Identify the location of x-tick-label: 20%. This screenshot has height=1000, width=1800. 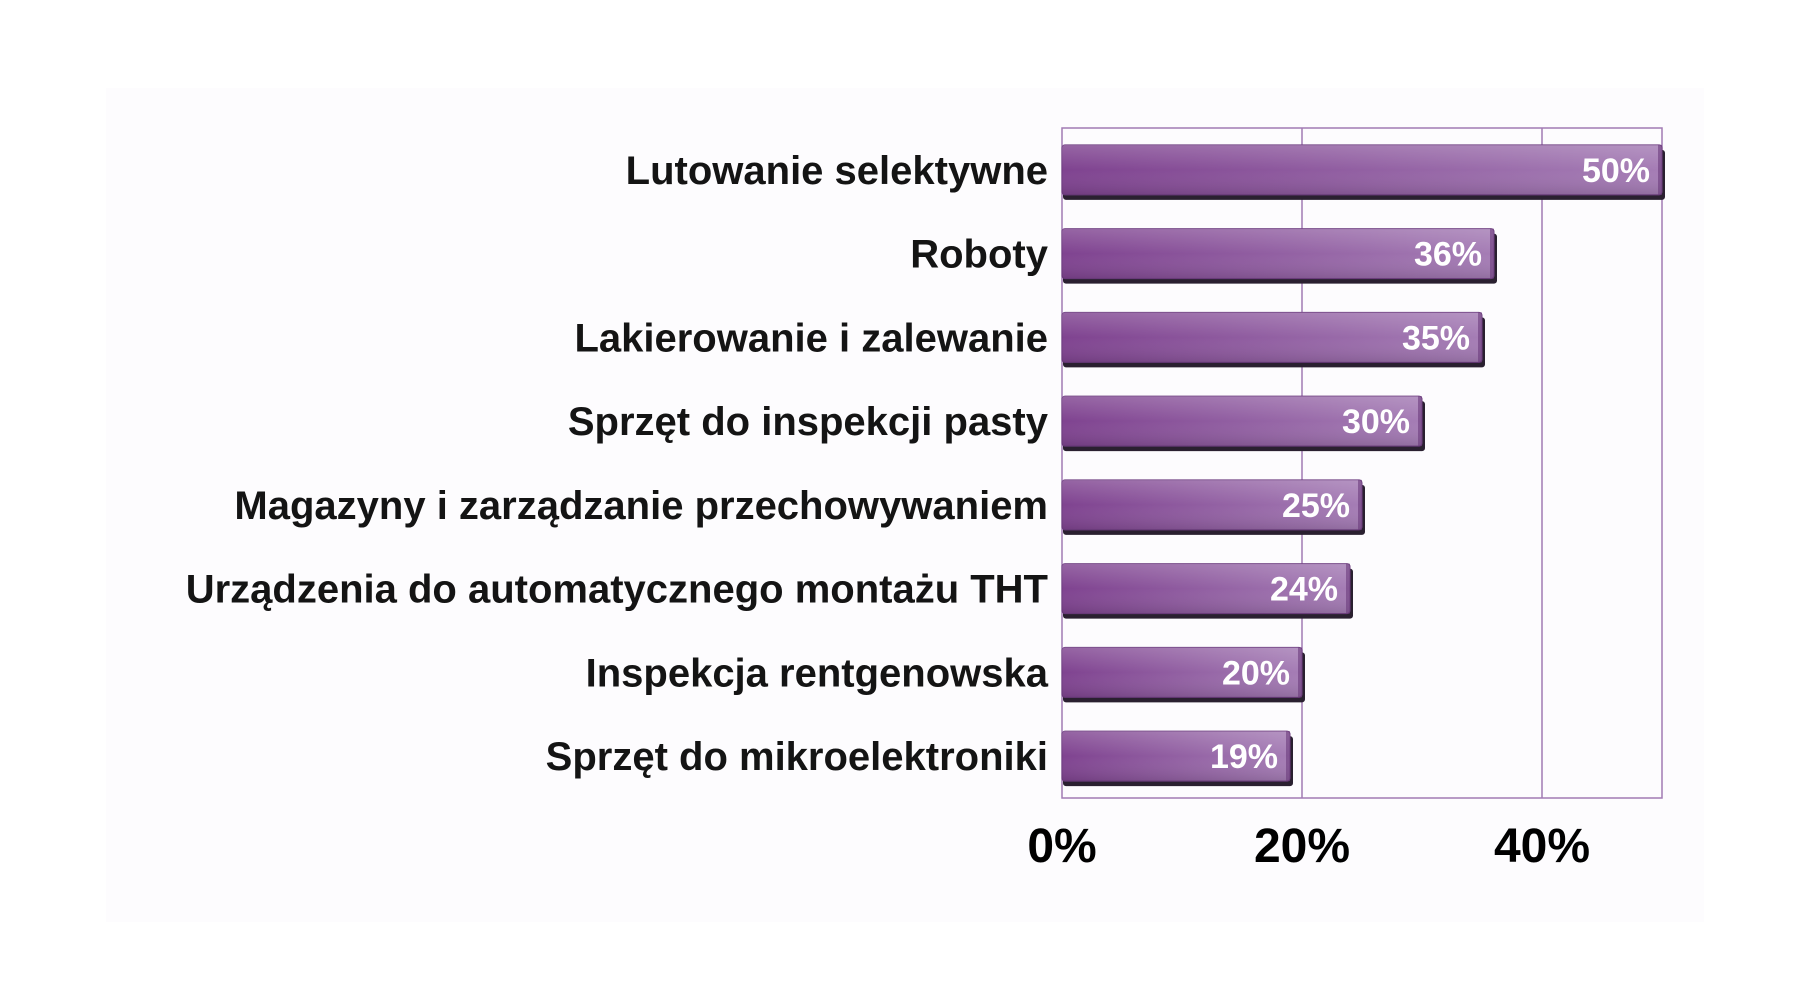
(1302, 846).